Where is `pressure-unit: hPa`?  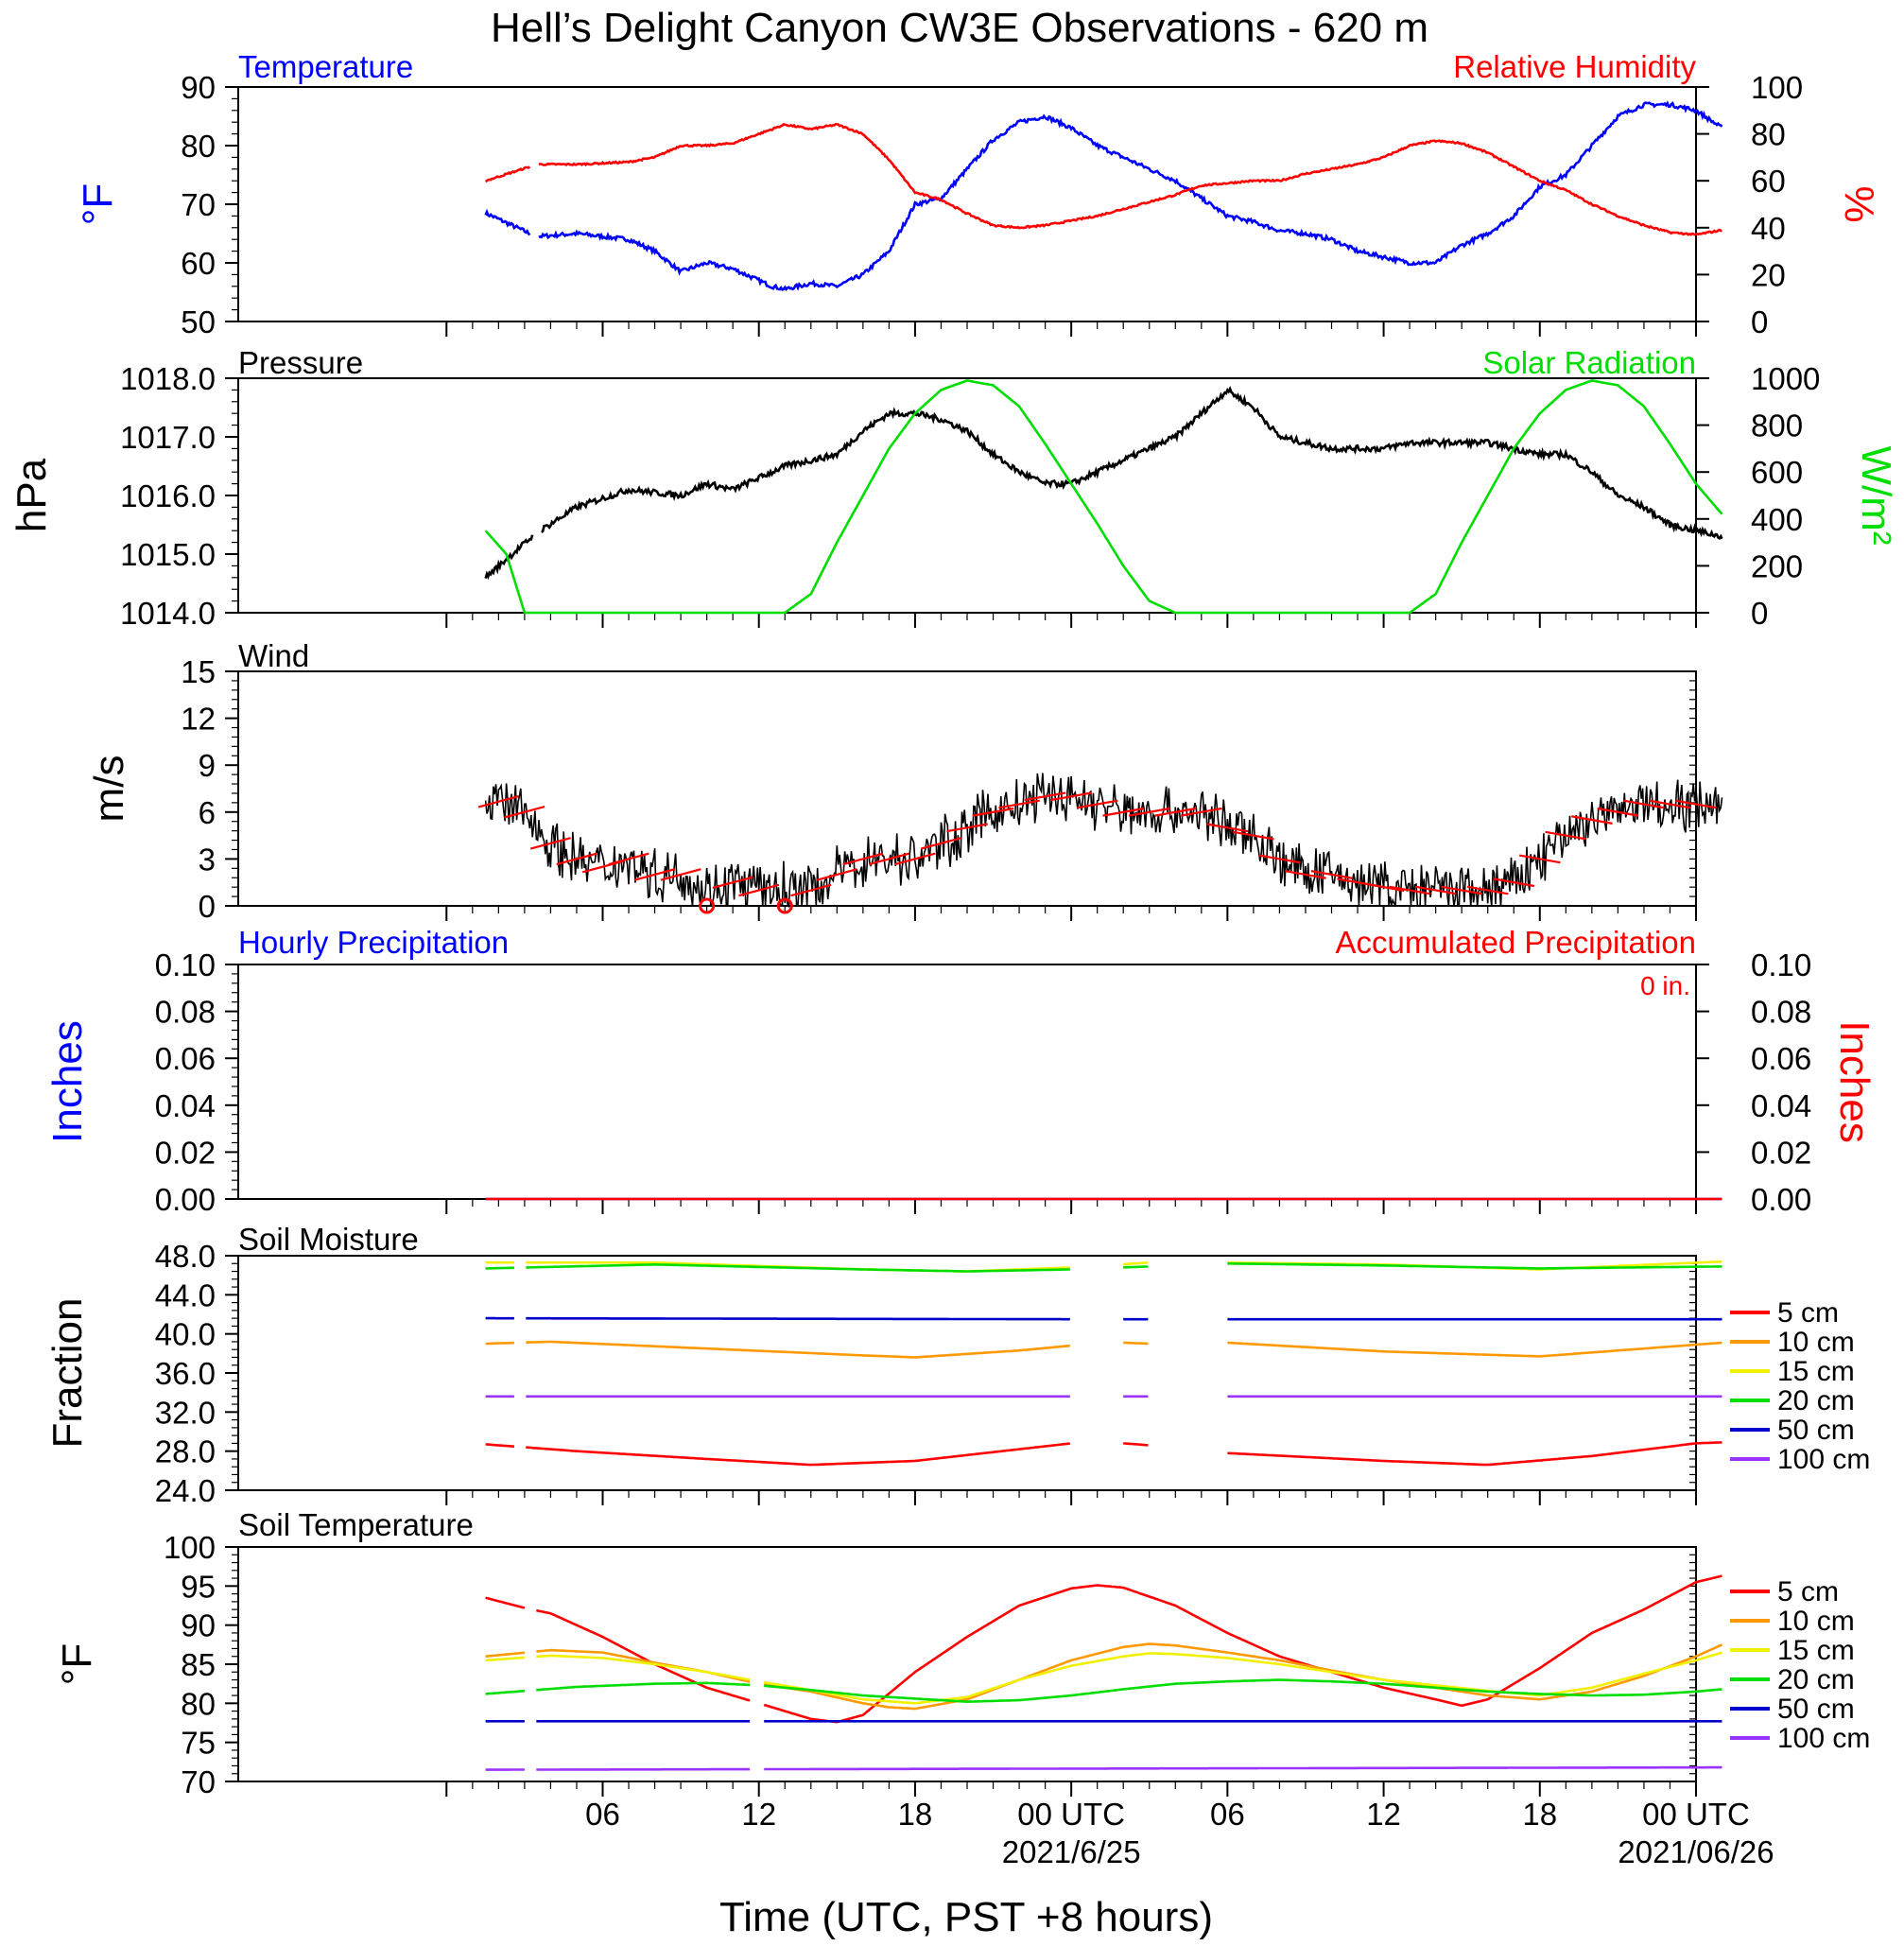
pressure-unit: hPa is located at coordinates (32, 495).